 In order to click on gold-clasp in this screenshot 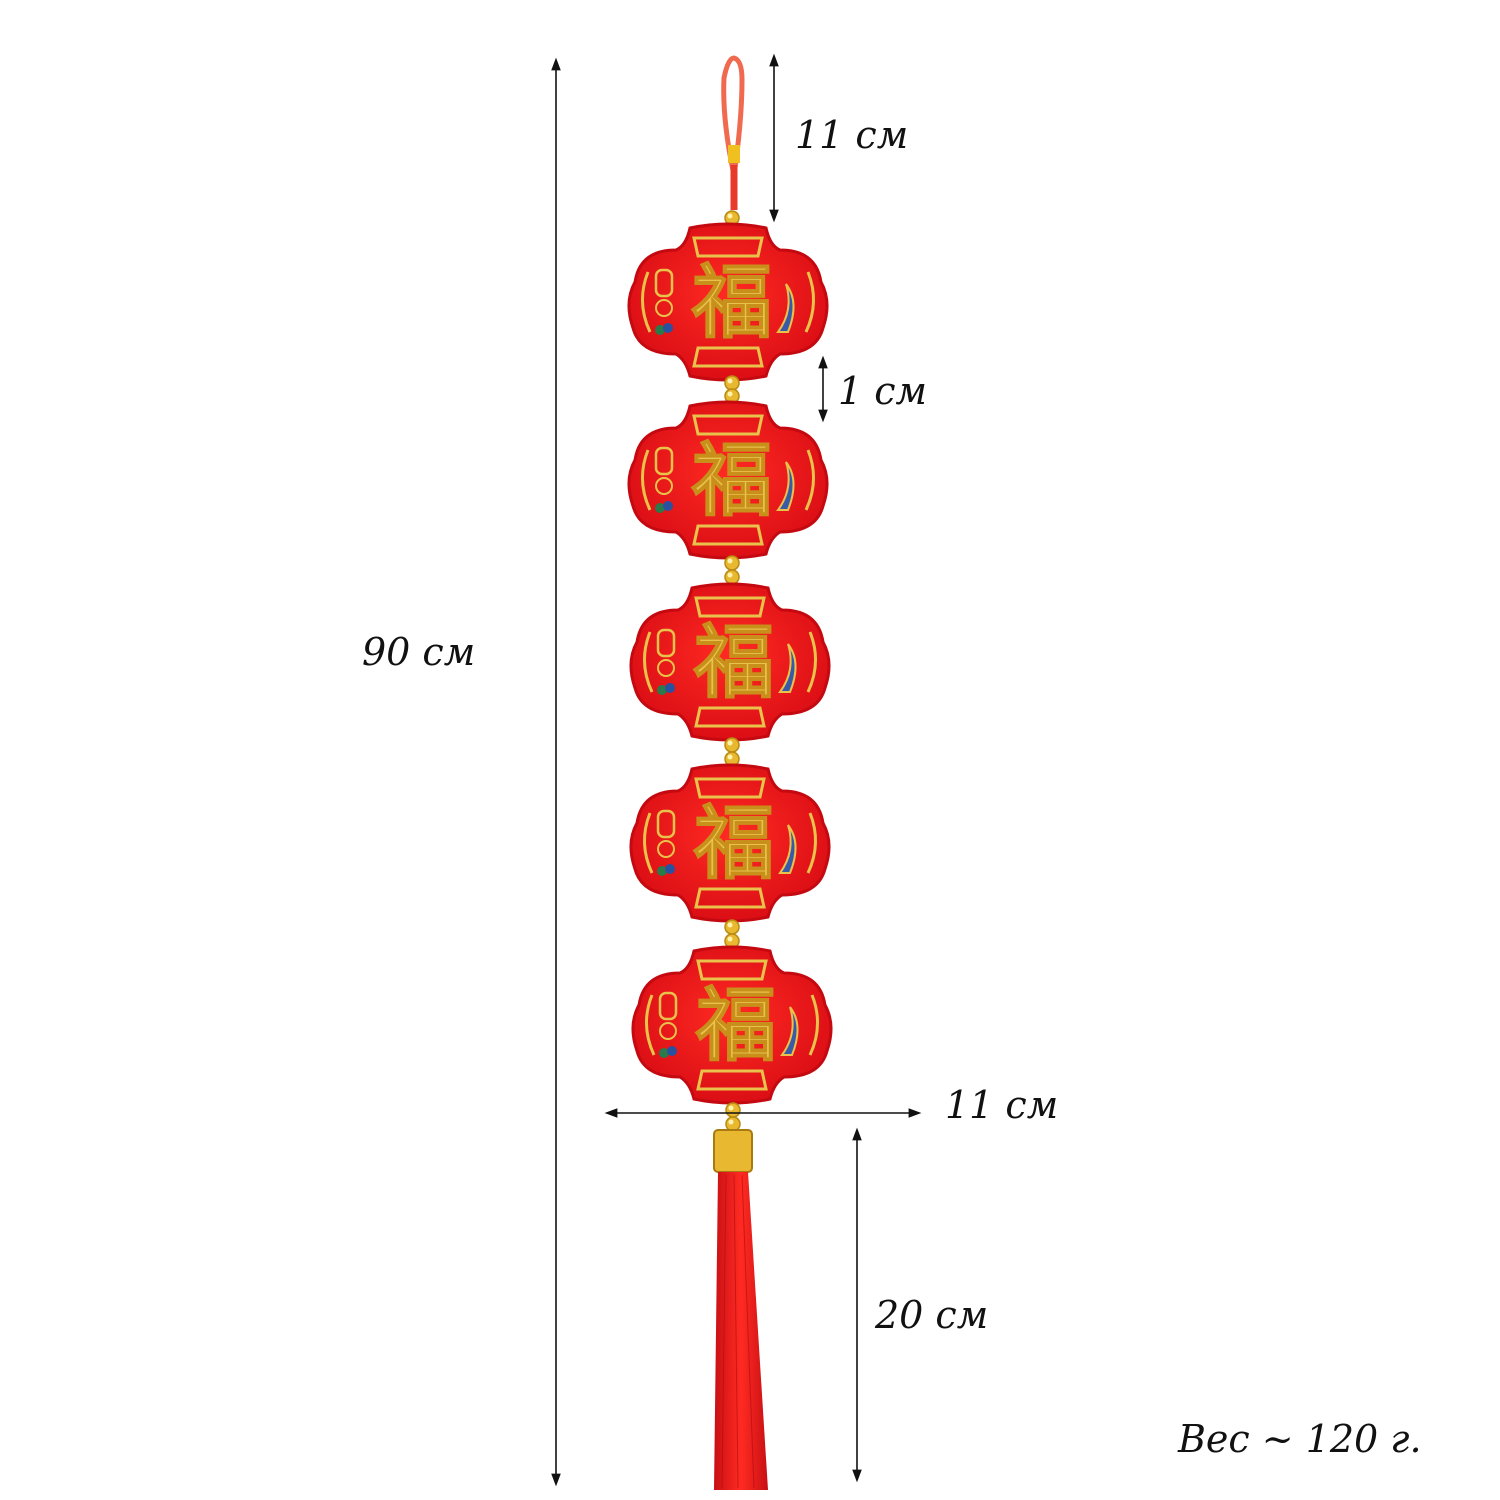, I will do `click(734, 154)`.